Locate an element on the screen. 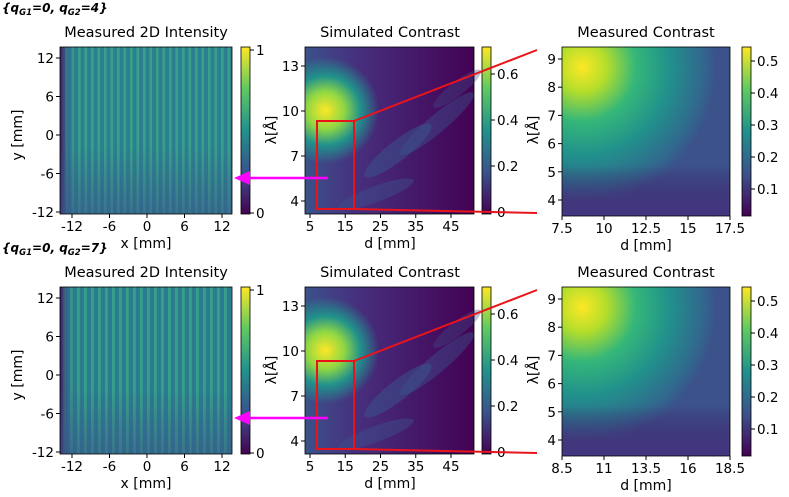  measured-bottom-shade is located at coordinates (646, 371).